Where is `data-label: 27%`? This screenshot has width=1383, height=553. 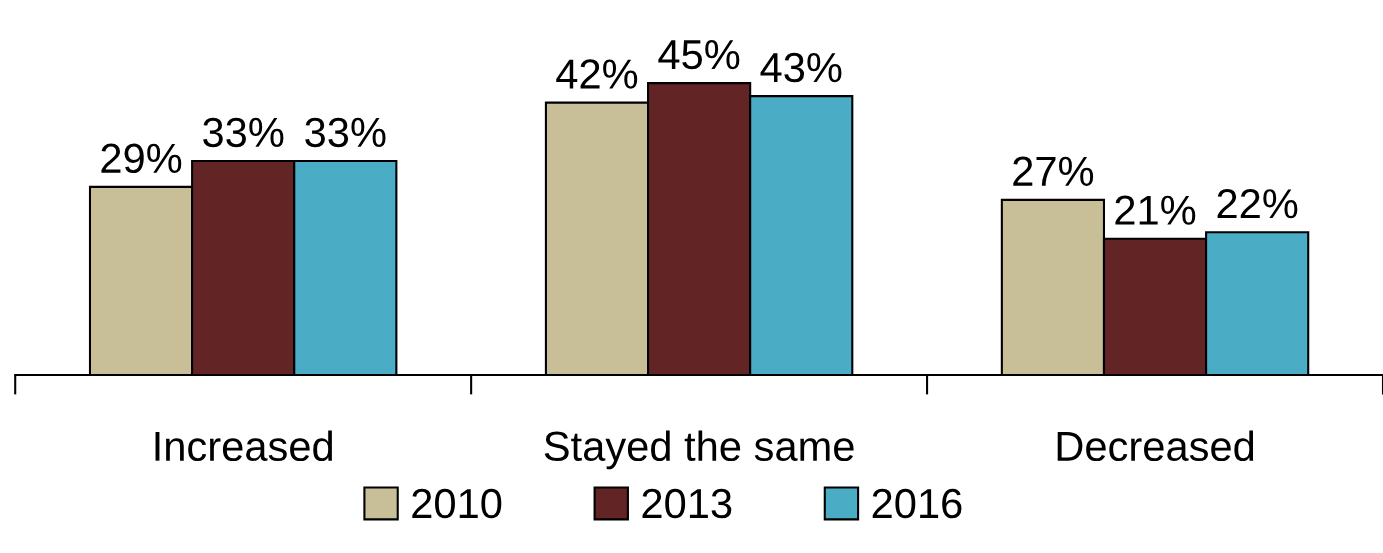 data-label: 27% is located at coordinates (1053, 171).